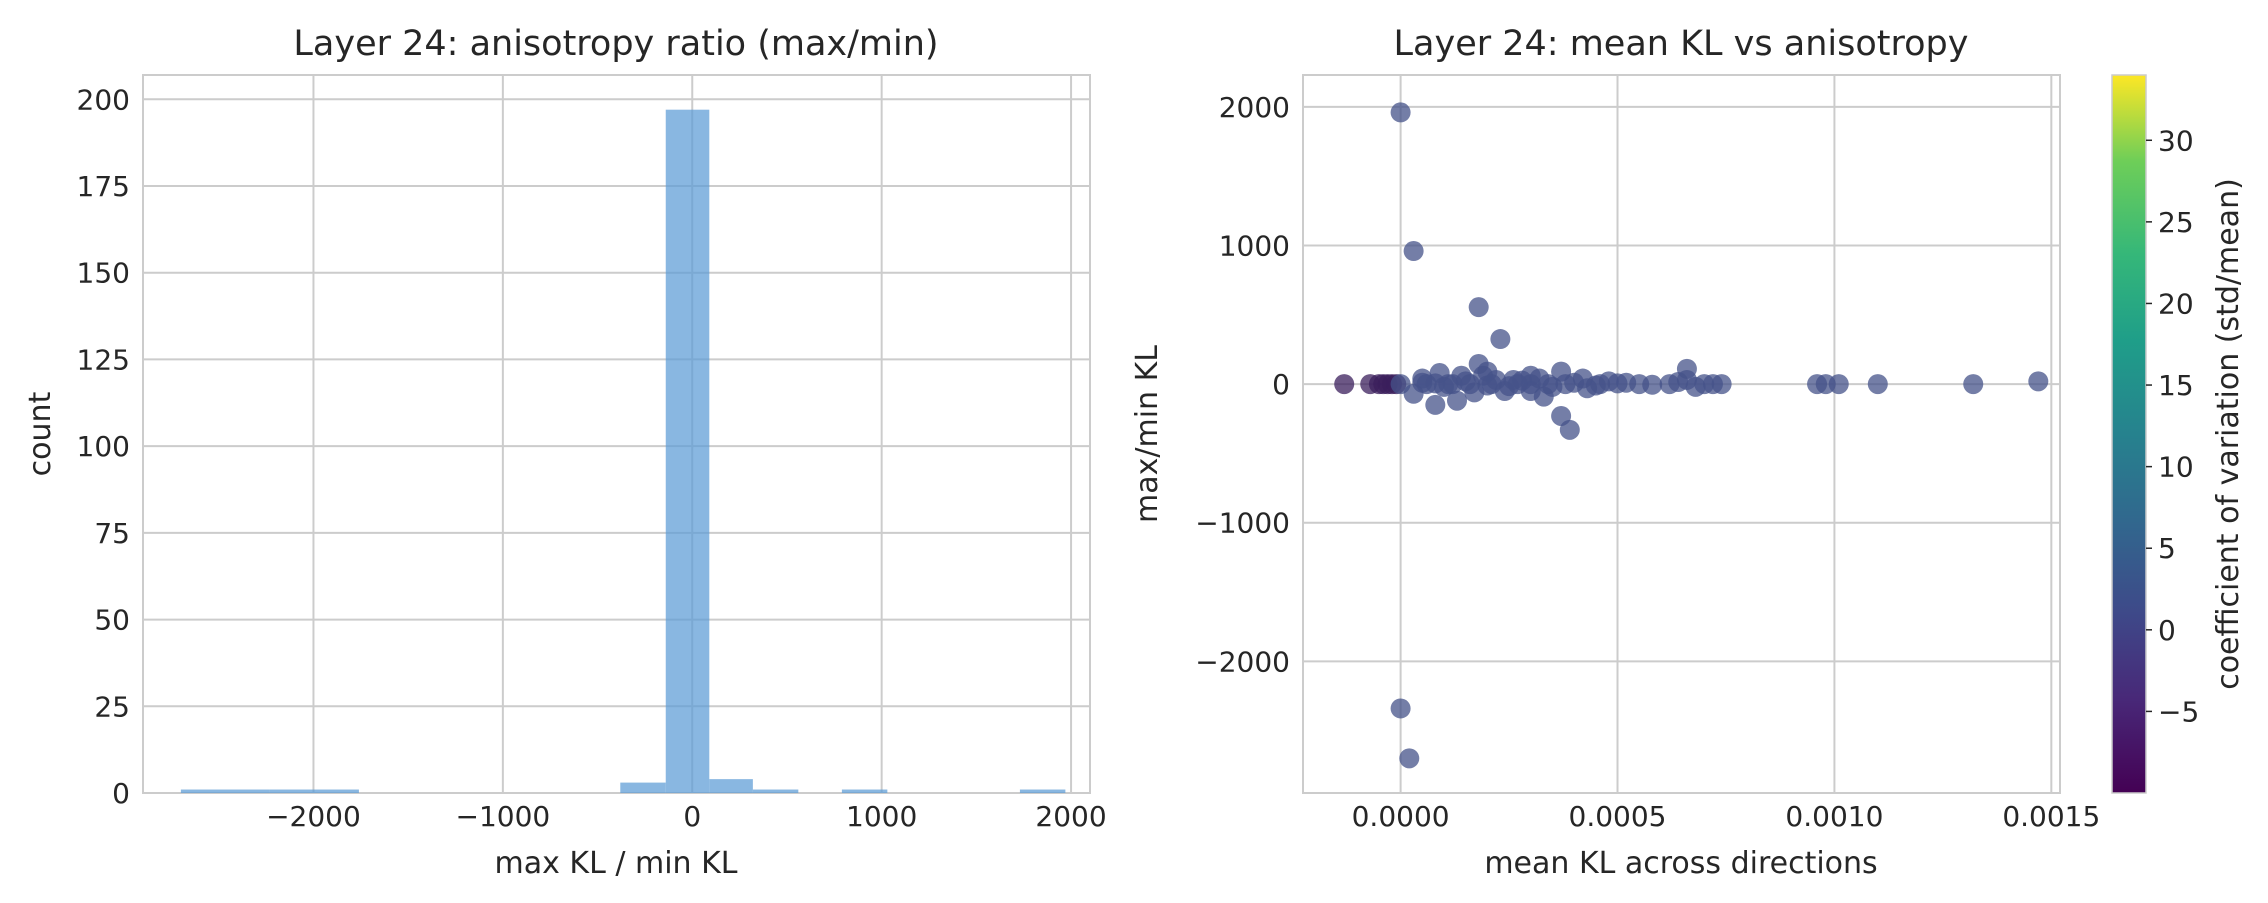 The width and height of the screenshot is (2268, 903). Describe the element at coordinates (1680, 863) in the screenshot. I see `scatter-x-label: mean KL across directions` at that location.